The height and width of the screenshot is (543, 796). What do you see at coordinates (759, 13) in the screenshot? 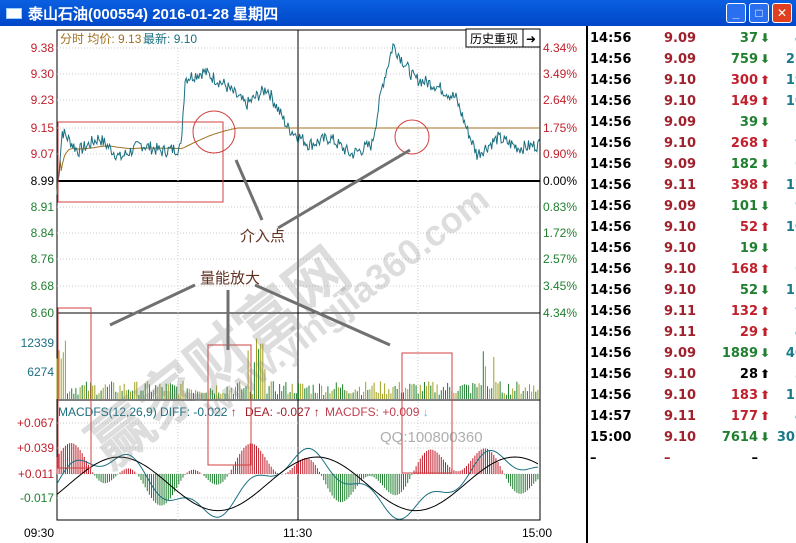
I see `maximize-button: □` at bounding box center [759, 13].